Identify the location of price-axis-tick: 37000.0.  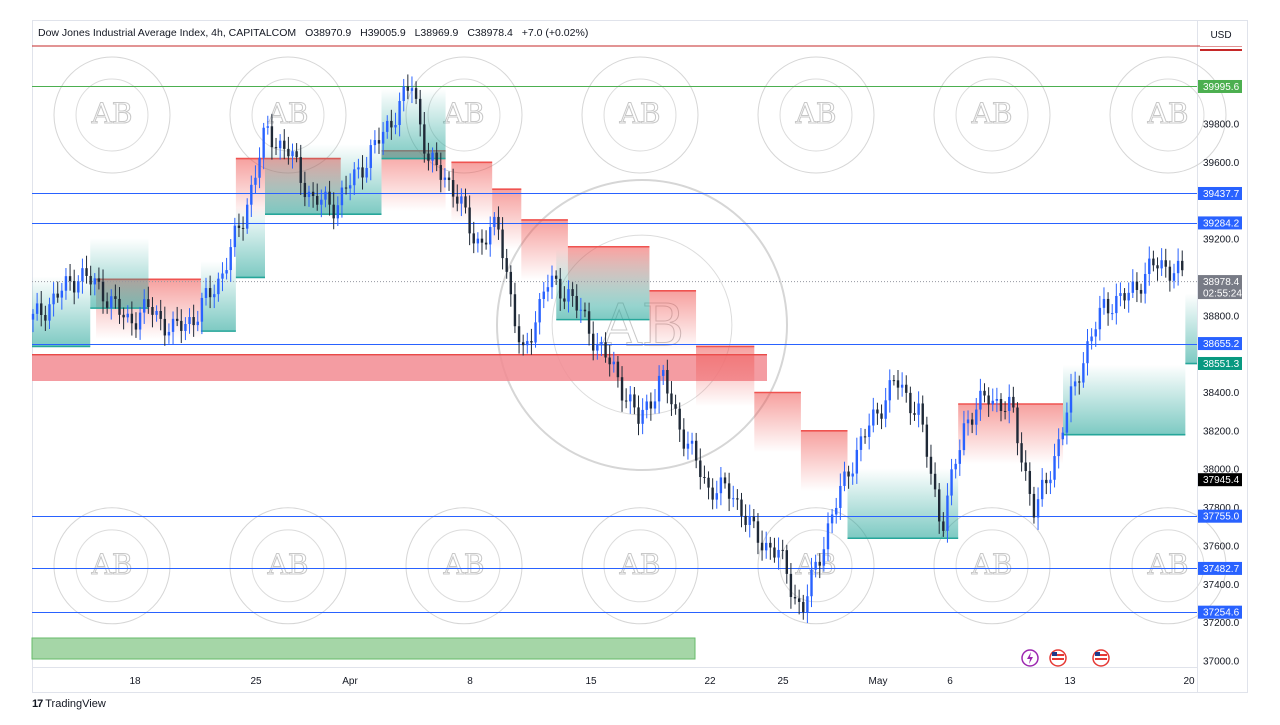
(1221, 662).